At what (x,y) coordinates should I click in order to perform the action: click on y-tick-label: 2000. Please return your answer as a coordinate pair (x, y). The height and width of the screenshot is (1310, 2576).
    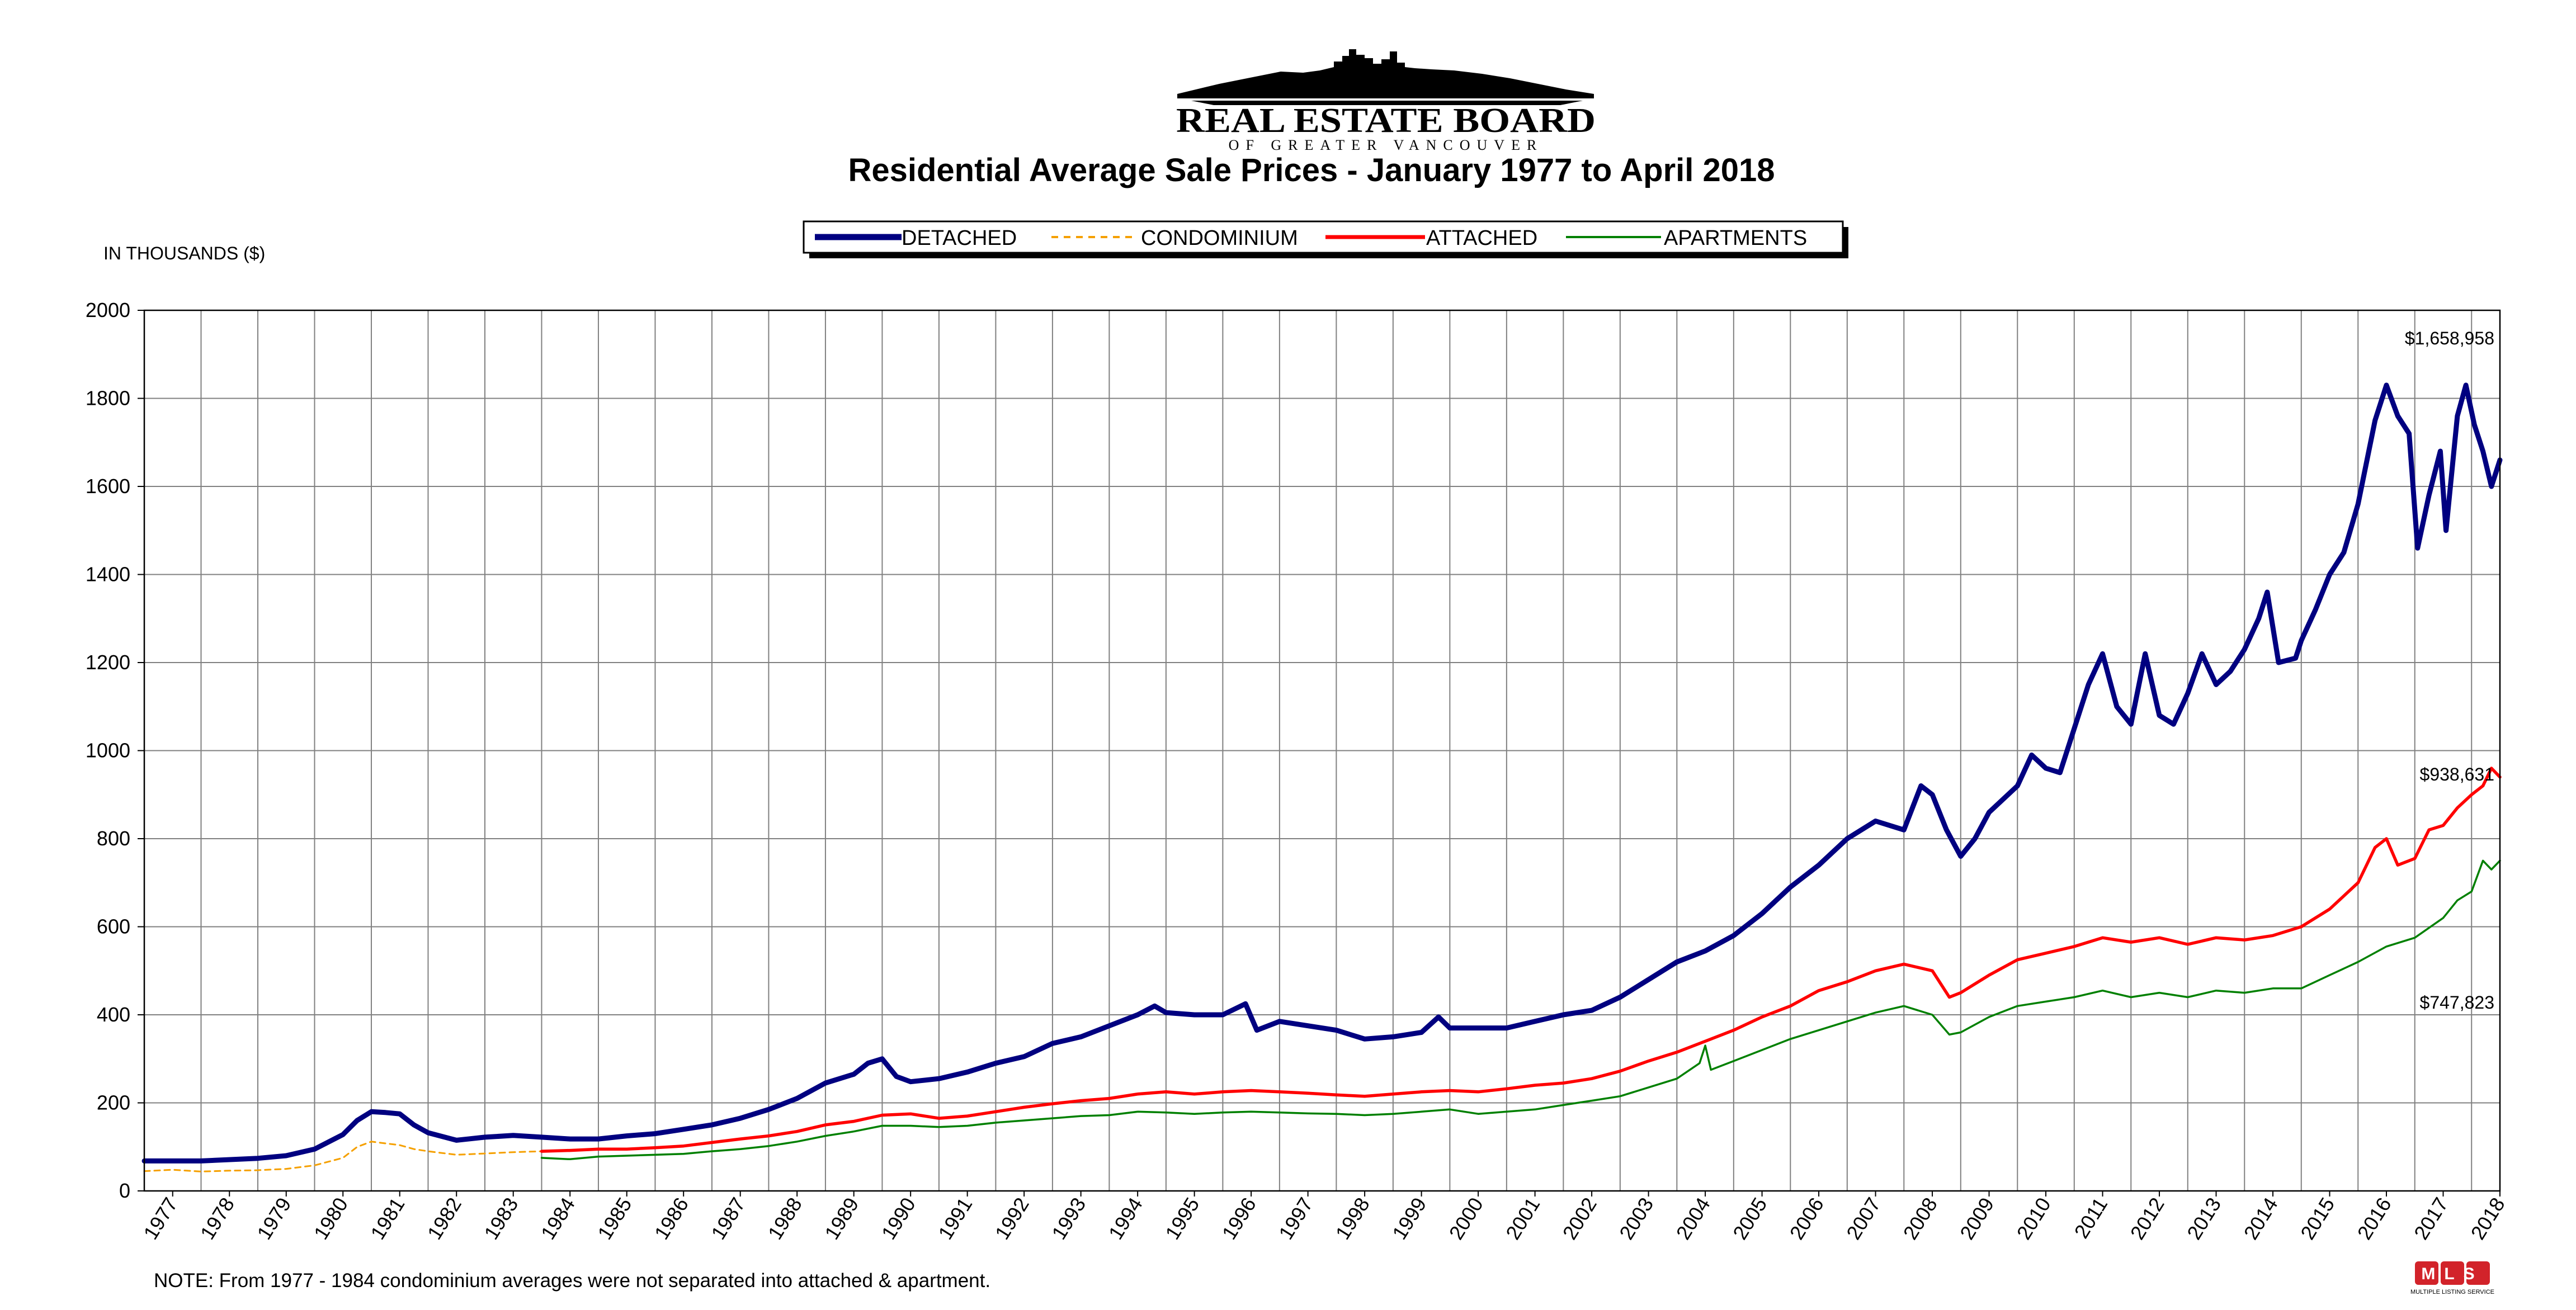
    Looking at the image, I should click on (108, 310).